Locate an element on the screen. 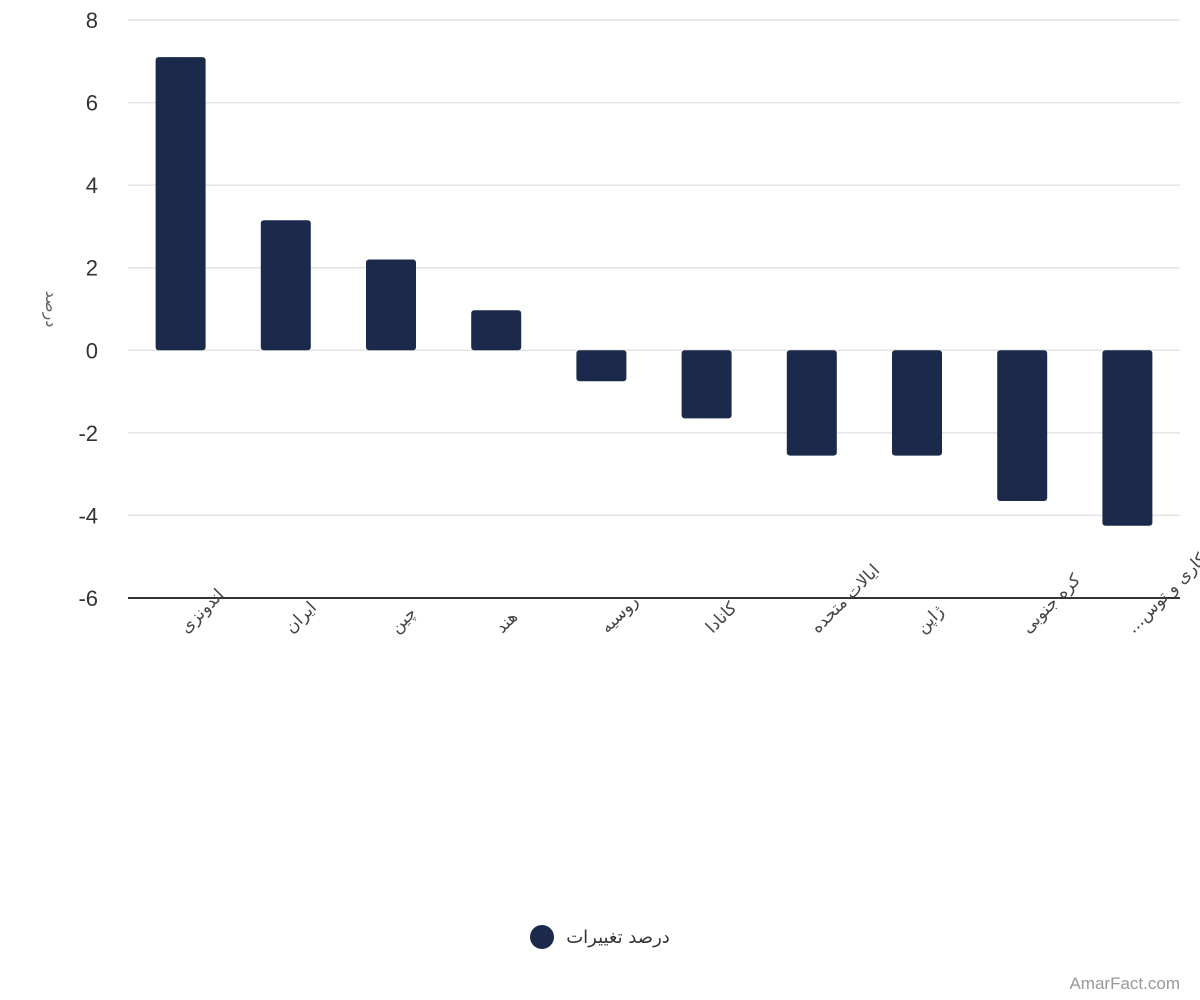 This screenshot has height=1000, width=1200. x-tick-label: چین is located at coordinates (403, 620).